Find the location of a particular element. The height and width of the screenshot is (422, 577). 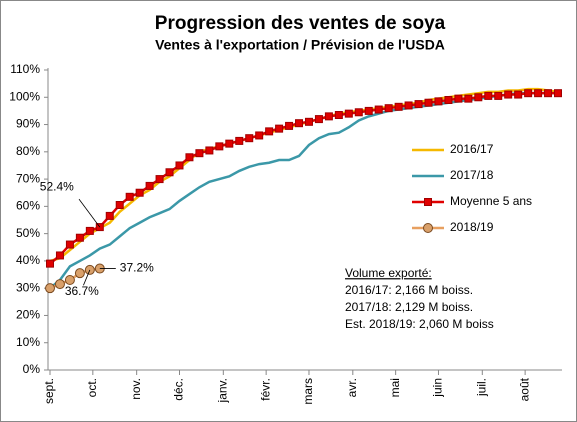

y-tick-label: 40% is located at coordinates (28, 260).